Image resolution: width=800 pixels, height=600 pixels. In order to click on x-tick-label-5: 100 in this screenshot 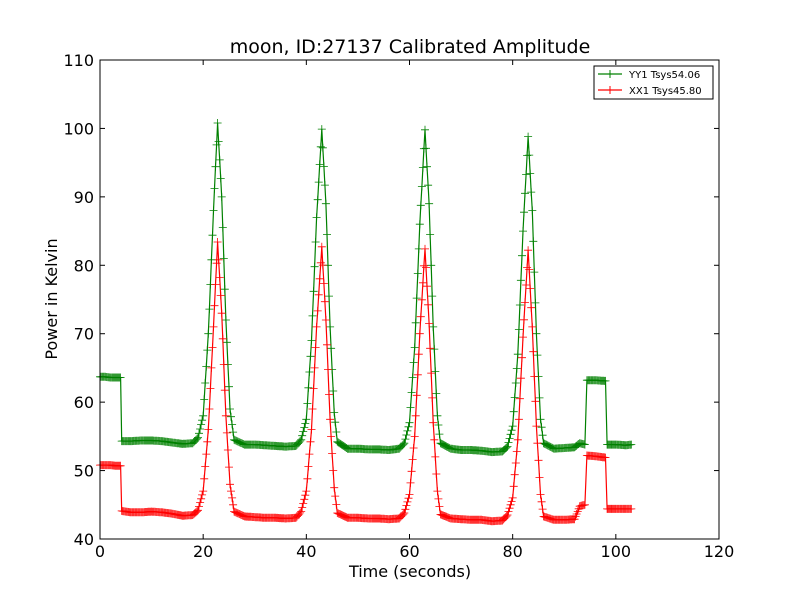, I will do `click(616, 551)`.